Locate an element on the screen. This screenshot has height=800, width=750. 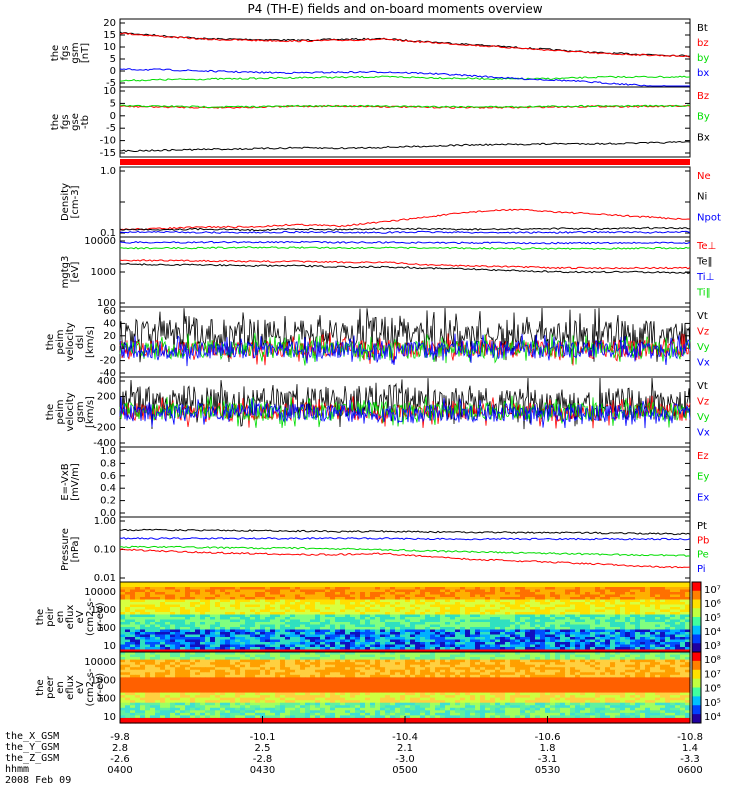
series-line-Te‖ is located at coordinates (405, 268).